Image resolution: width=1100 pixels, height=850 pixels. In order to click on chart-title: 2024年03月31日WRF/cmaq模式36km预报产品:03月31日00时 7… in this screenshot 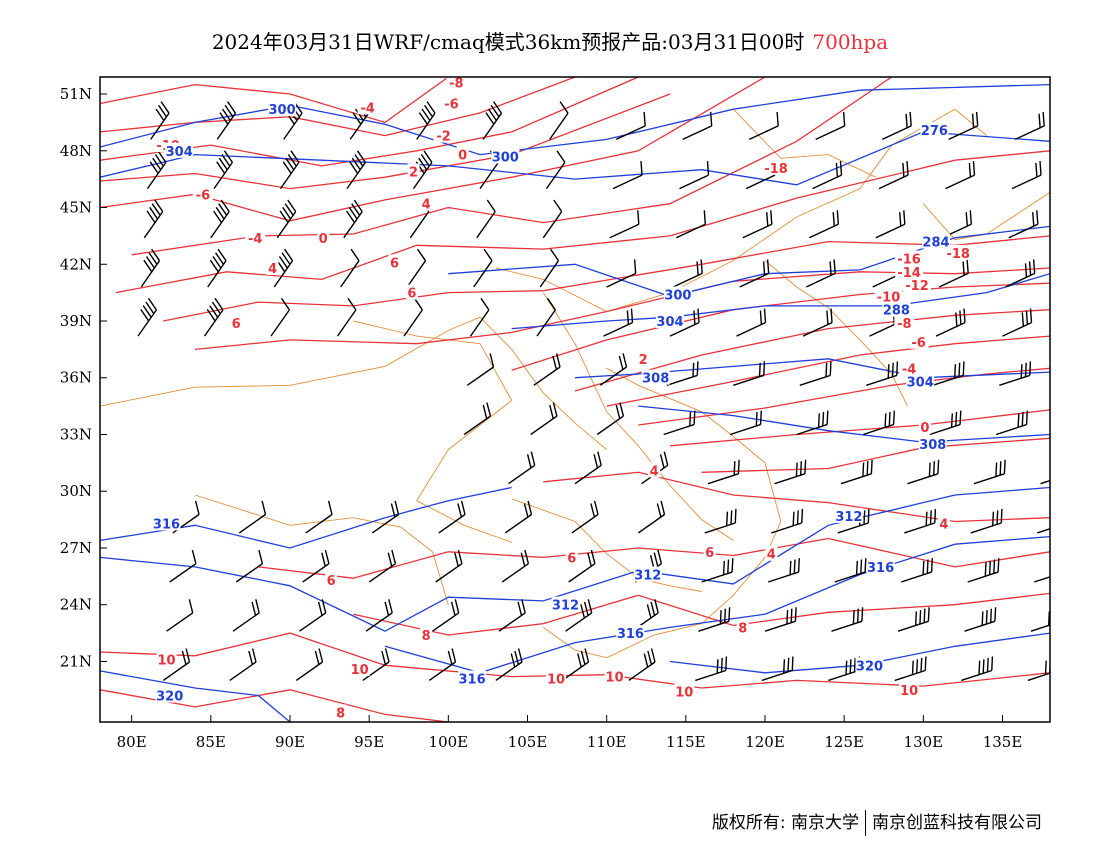, I will do `click(550, 40)`.